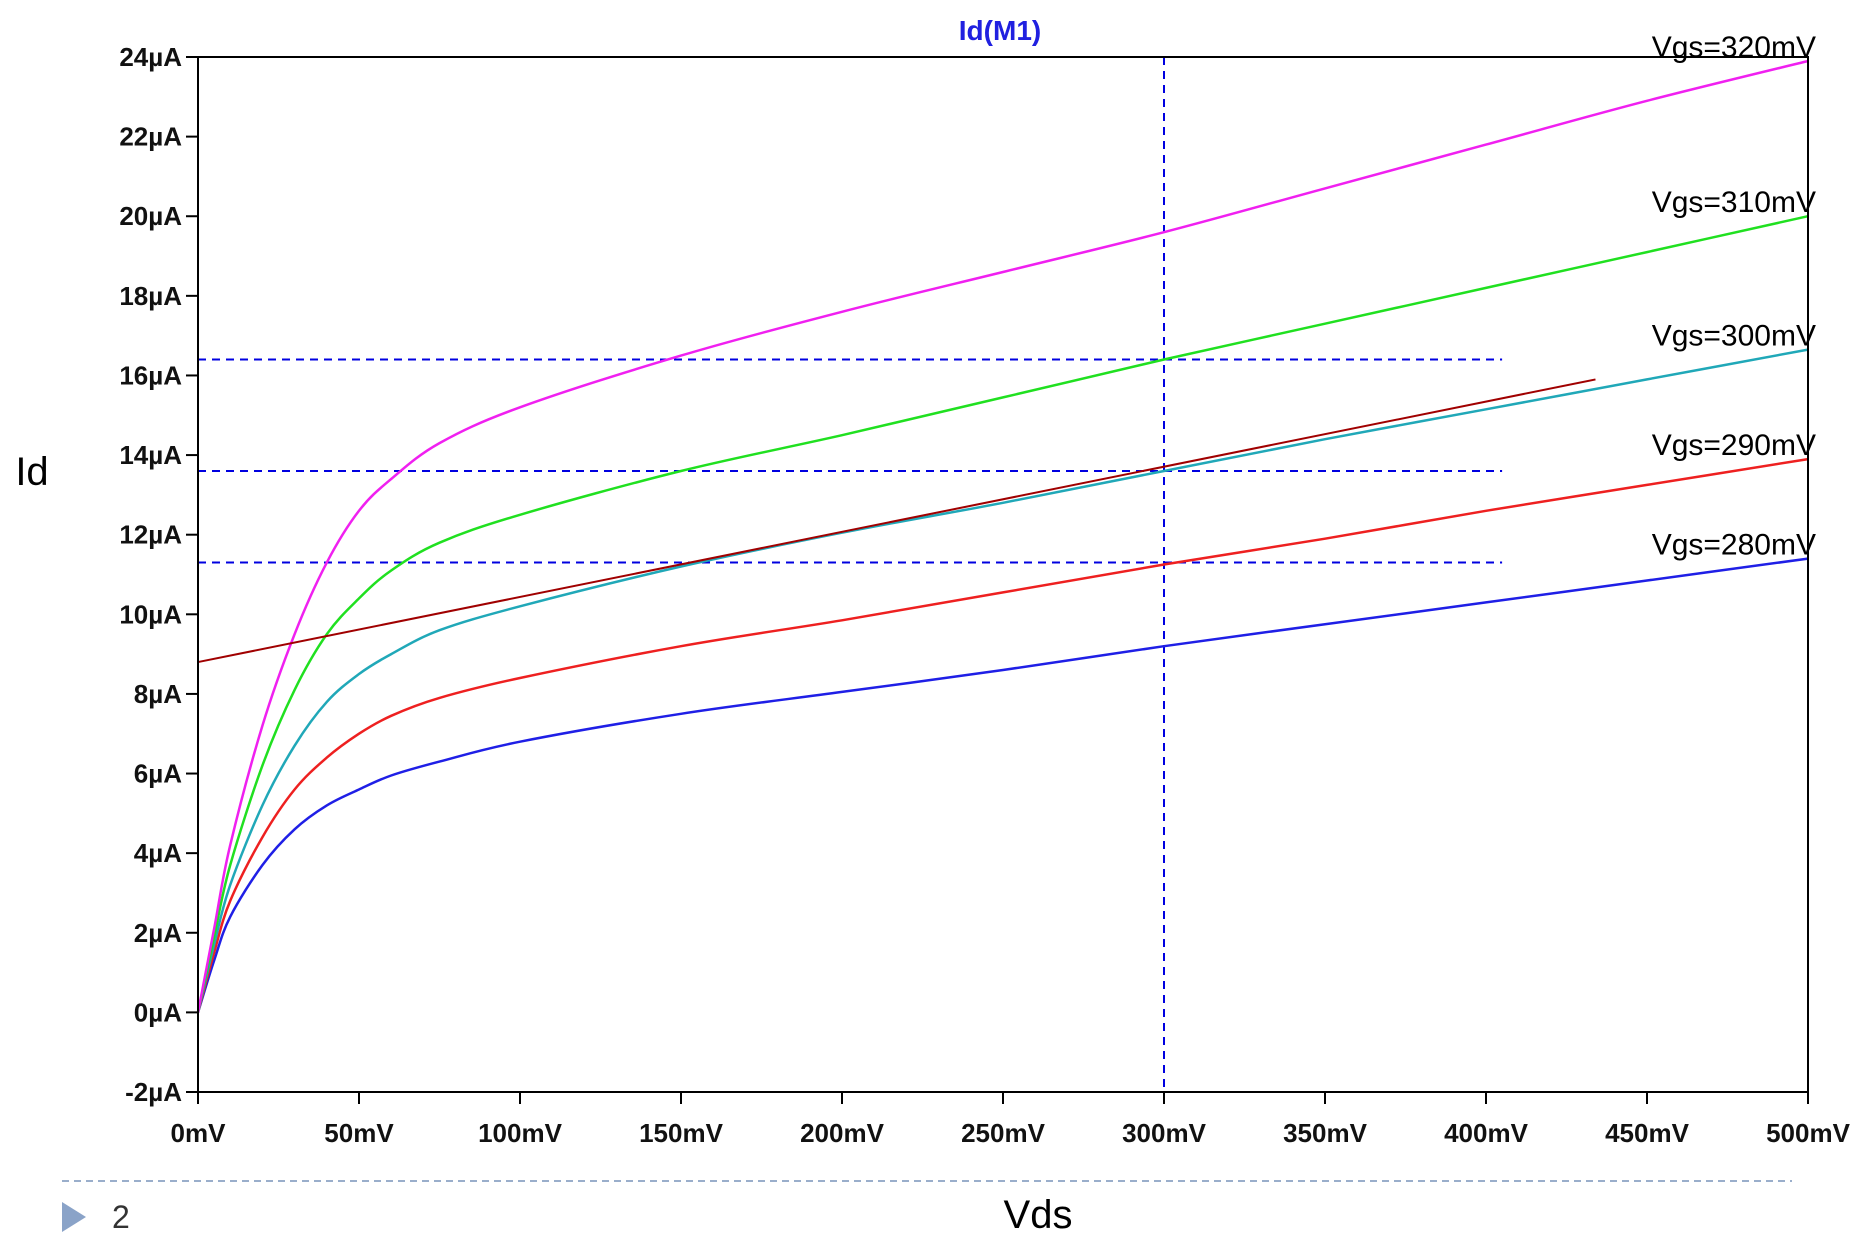 The height and width of the screenshot is (1237, 1866). I want to click on y-tick-label: 18µA, so click(150, 296).